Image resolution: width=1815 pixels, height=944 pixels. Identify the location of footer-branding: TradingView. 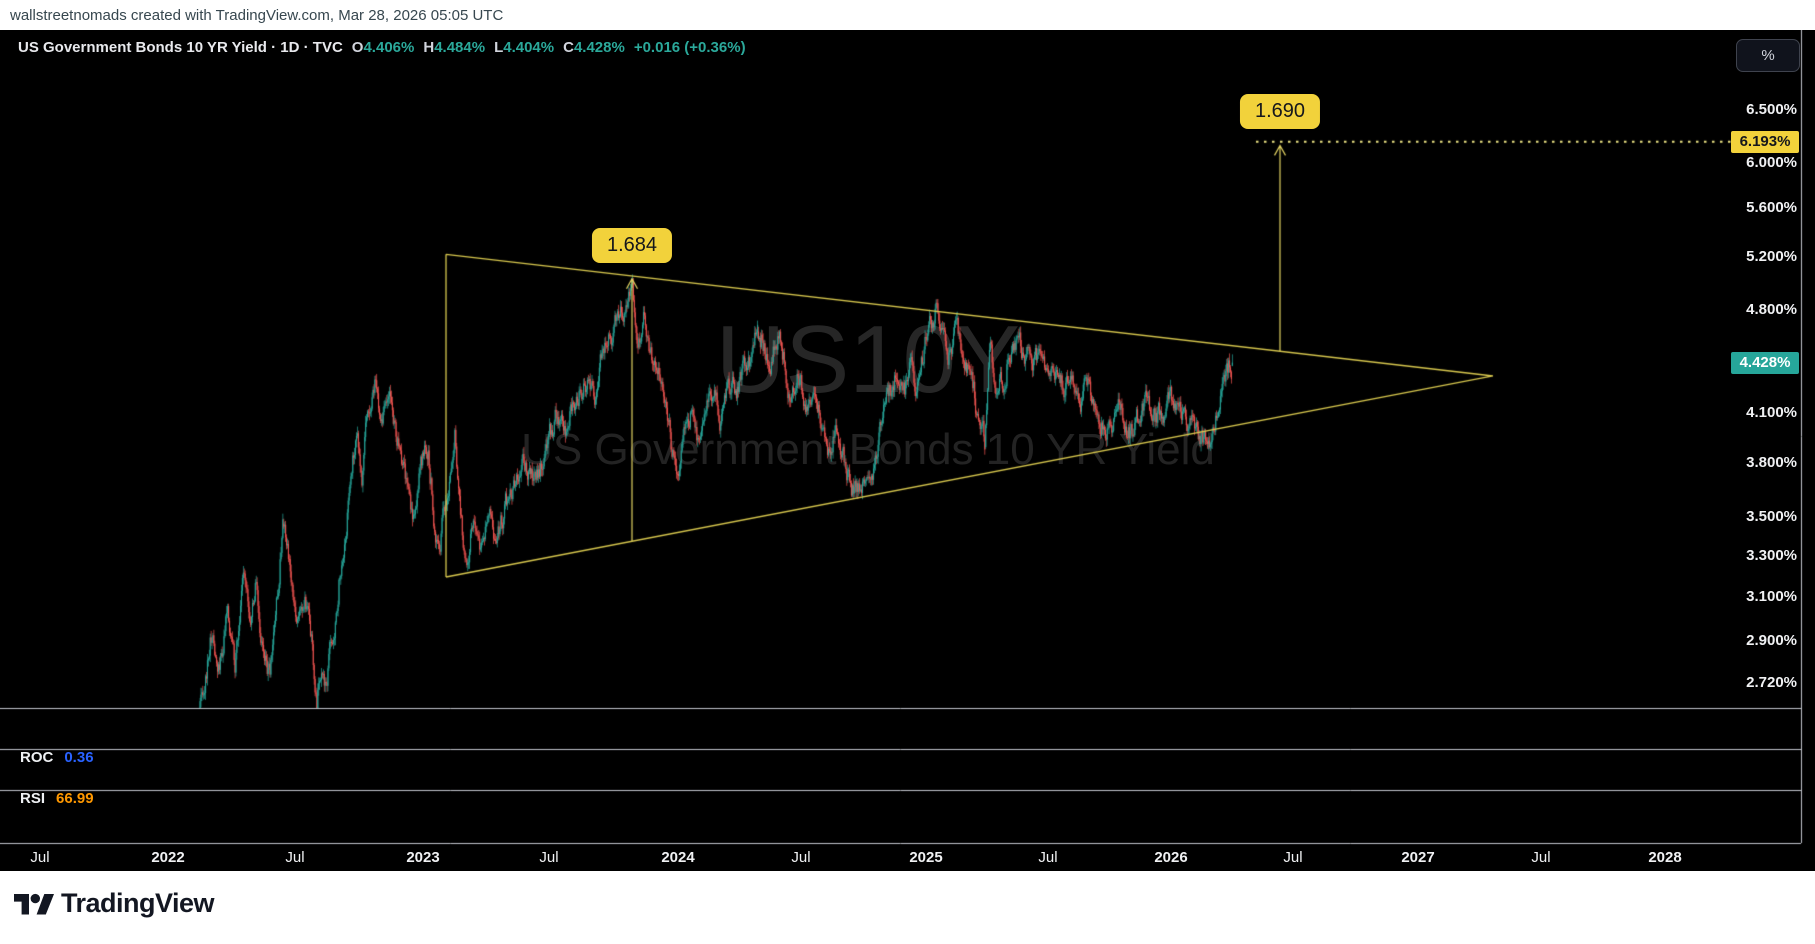
(114, 903).